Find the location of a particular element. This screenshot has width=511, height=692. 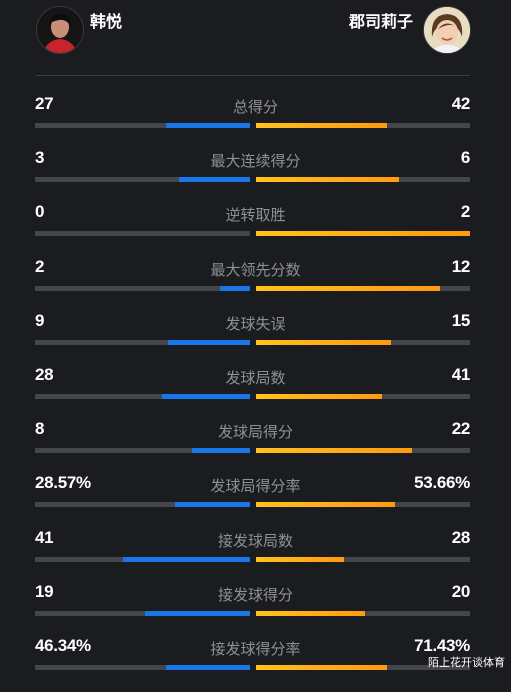

left-player-value: 28.57% is located at coordinates (63, 483).